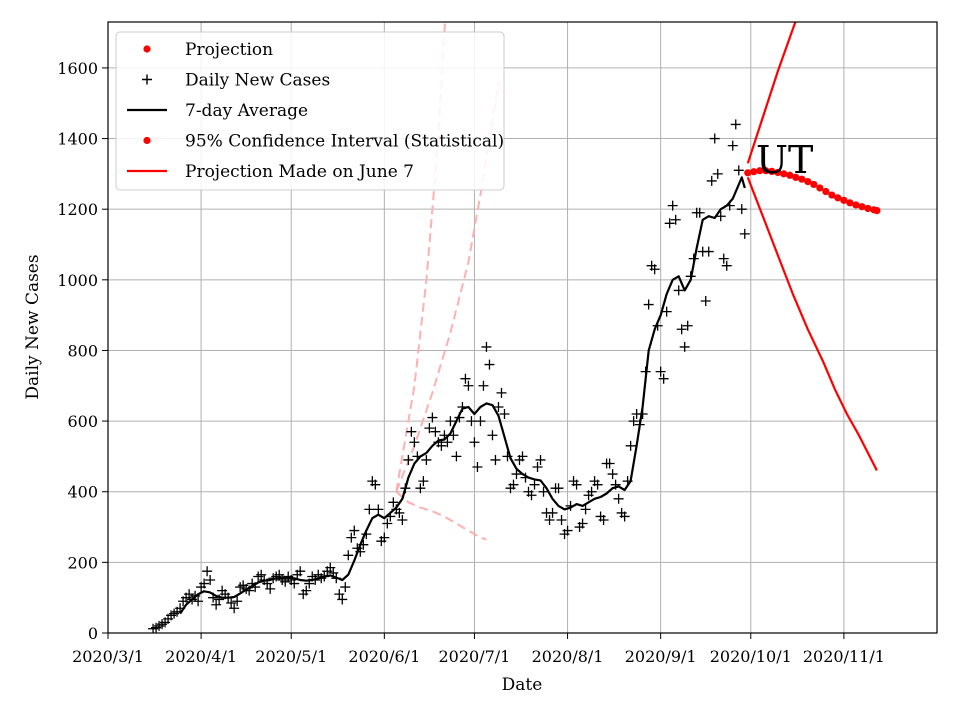 Image resolution: width=960 pixels, height=720 pixels. Describe the element at coordinates (77, 68) in the screenshot. I see `y-tick-label: 1600` at that location.